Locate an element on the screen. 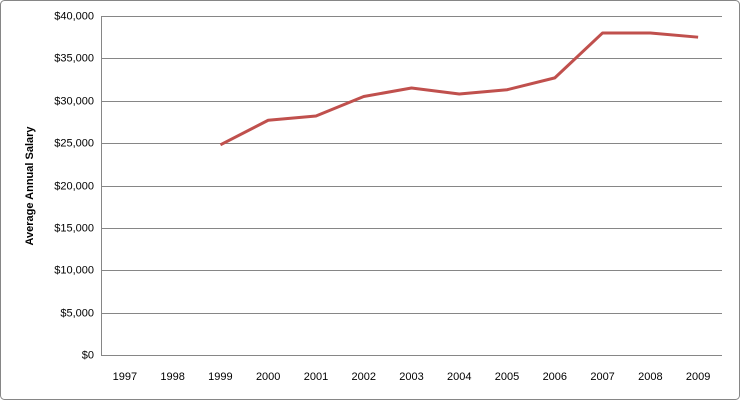 The width and height of the screenshot is (740, 400). y-tick-label: $25,000 is located at coordinates (74, 143).